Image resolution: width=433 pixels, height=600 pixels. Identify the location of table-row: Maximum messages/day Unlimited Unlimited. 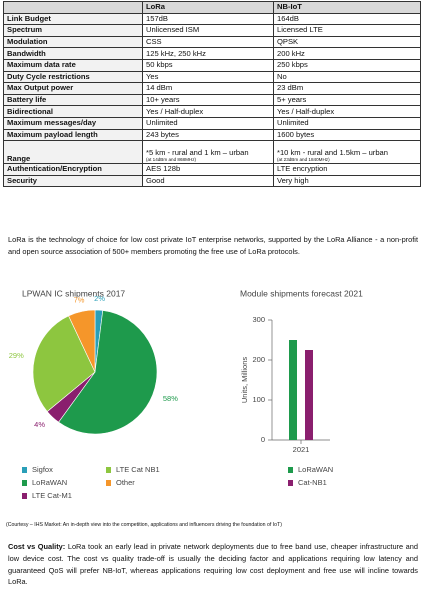
(212, 123).